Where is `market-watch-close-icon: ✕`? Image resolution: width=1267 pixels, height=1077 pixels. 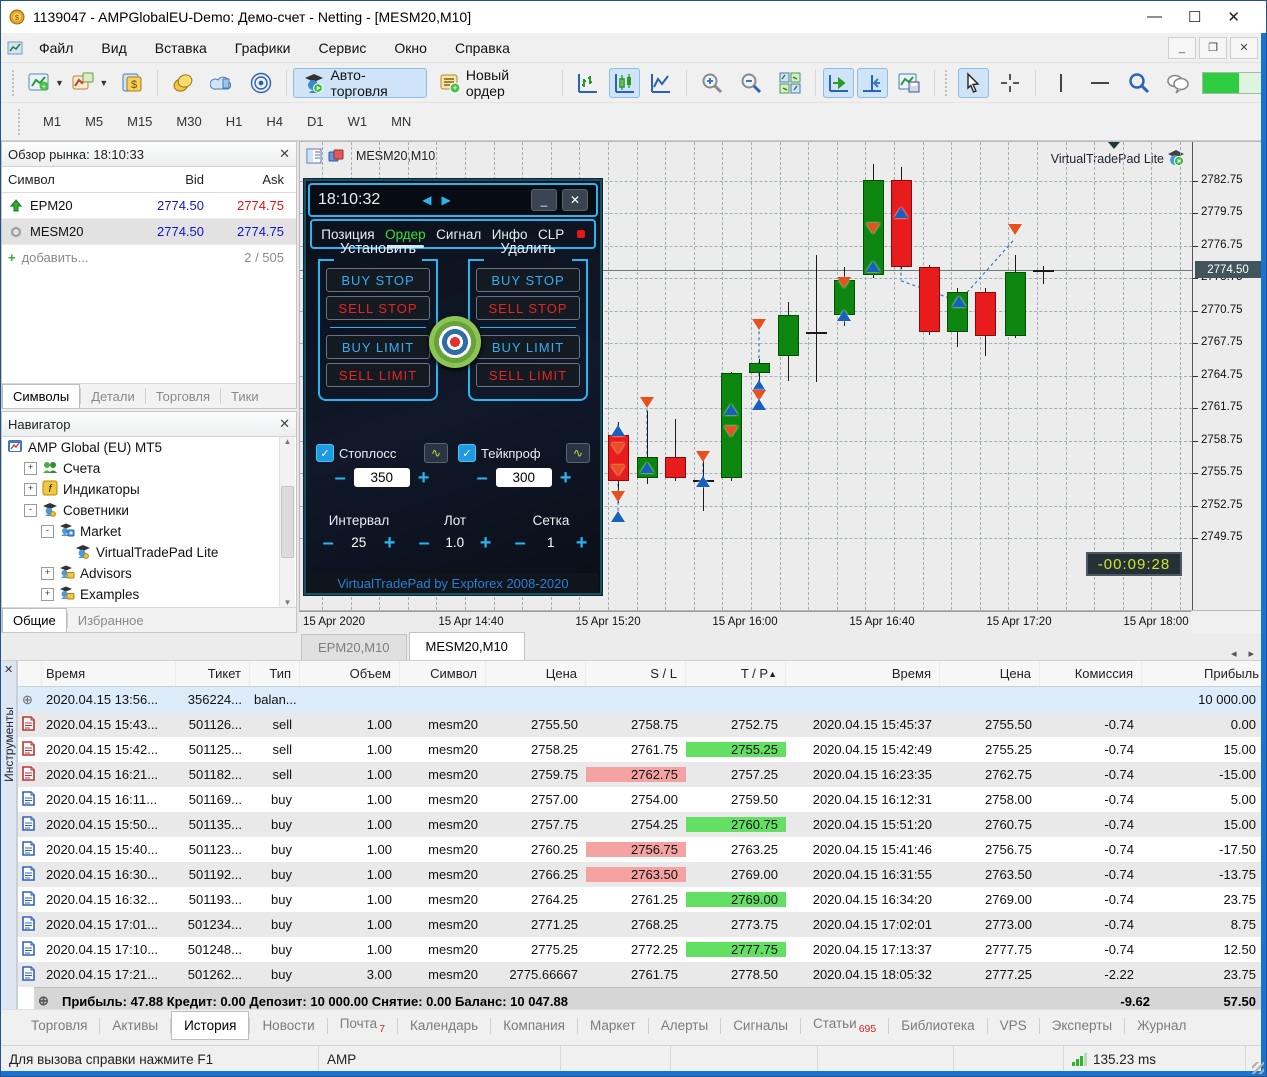 market-watch-close-icon: ✕ is located at coordinates (284, 153).